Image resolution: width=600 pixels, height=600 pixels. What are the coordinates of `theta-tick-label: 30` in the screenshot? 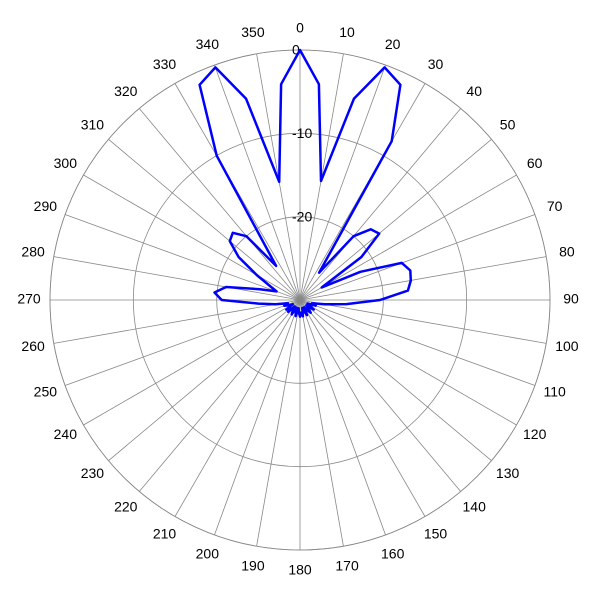 It's located at (436, 64).